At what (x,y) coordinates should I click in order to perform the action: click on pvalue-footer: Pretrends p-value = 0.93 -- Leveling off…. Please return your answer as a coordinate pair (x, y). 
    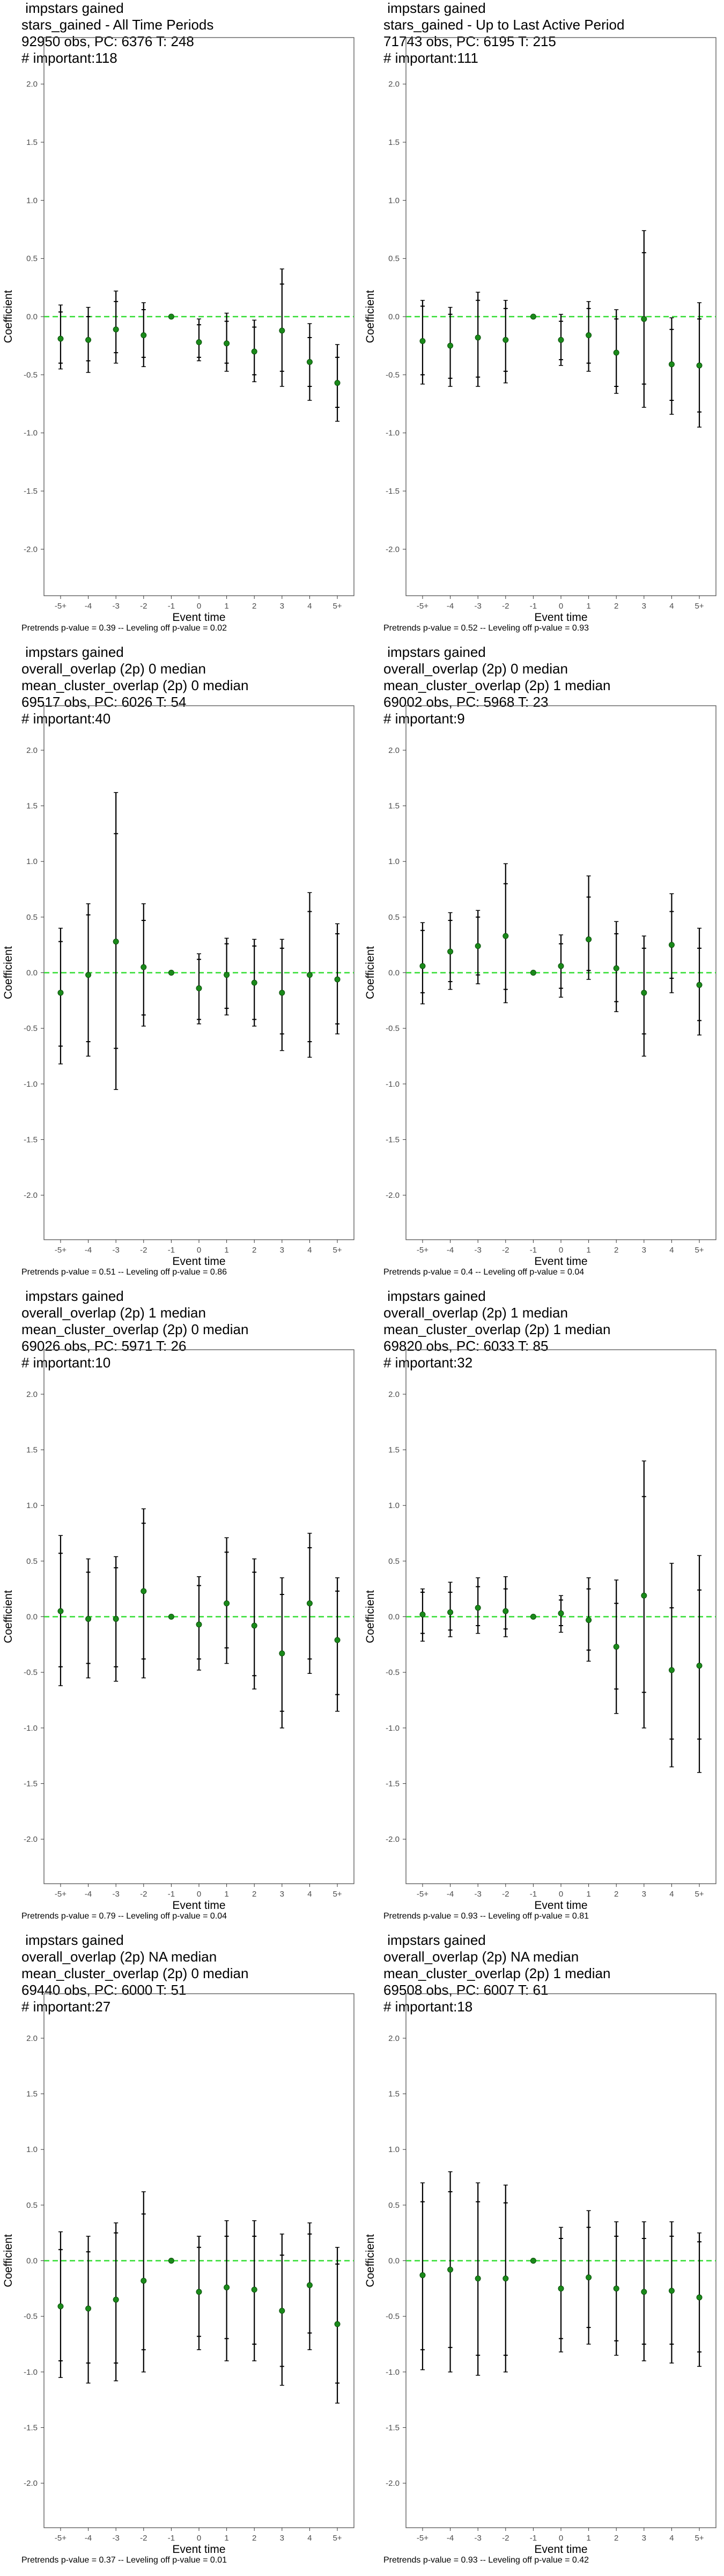
    Looking at the image, I should click on (486, 2560).